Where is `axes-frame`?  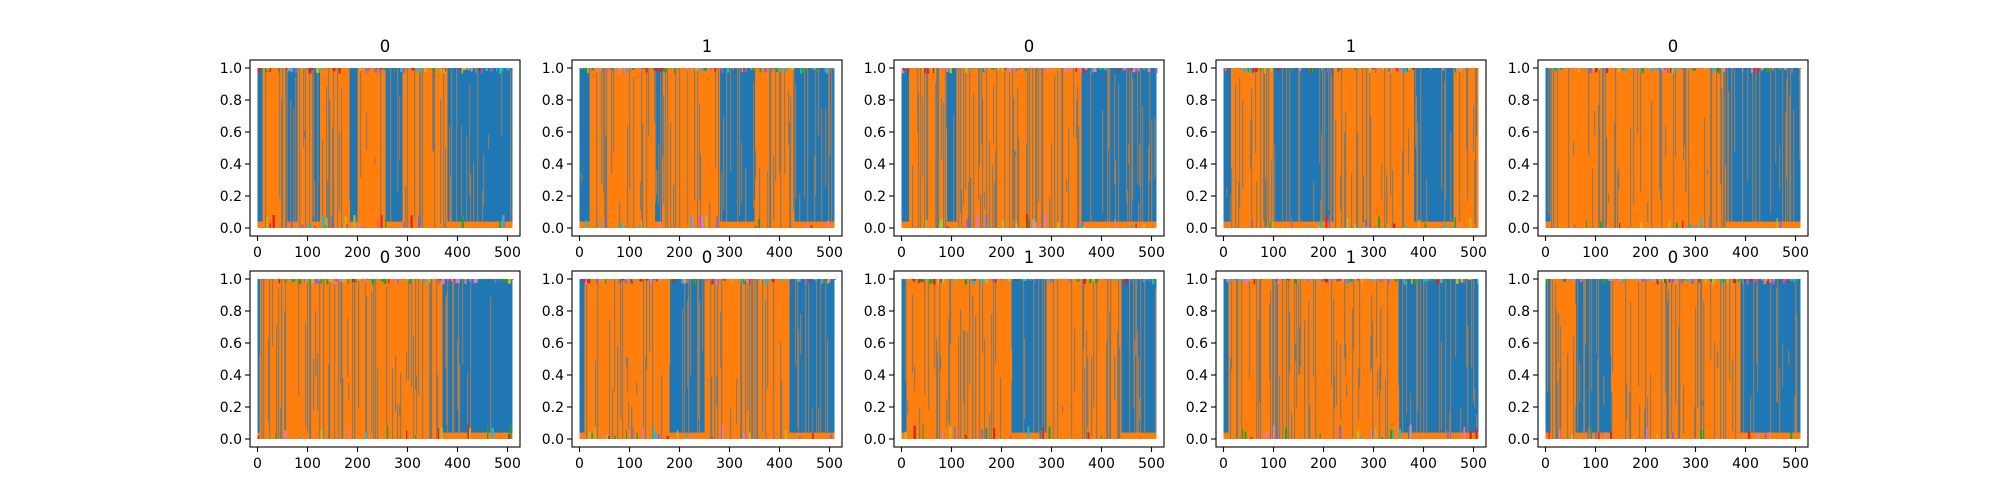
axes-frame is located at coordinates (1351, 359).